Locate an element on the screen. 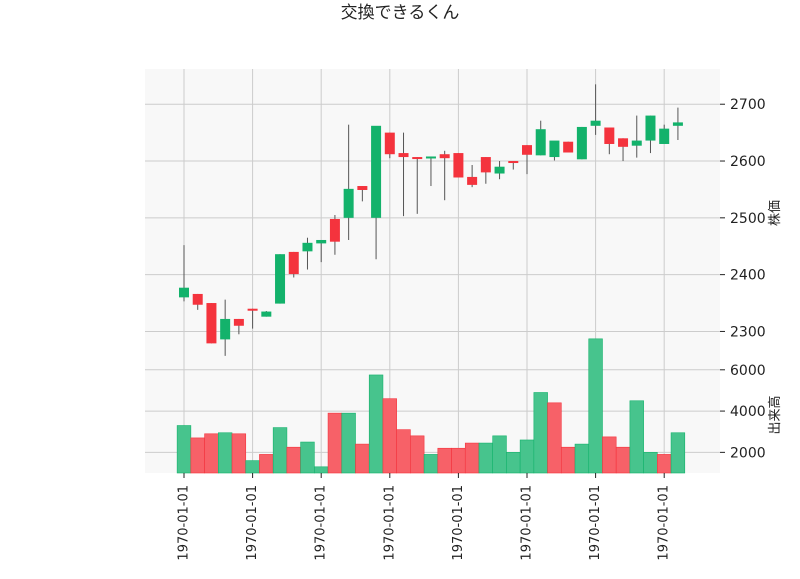 This screenshot has height=579, width=800. volume-tick-label: 4000 is located at coordinates (748, 412).